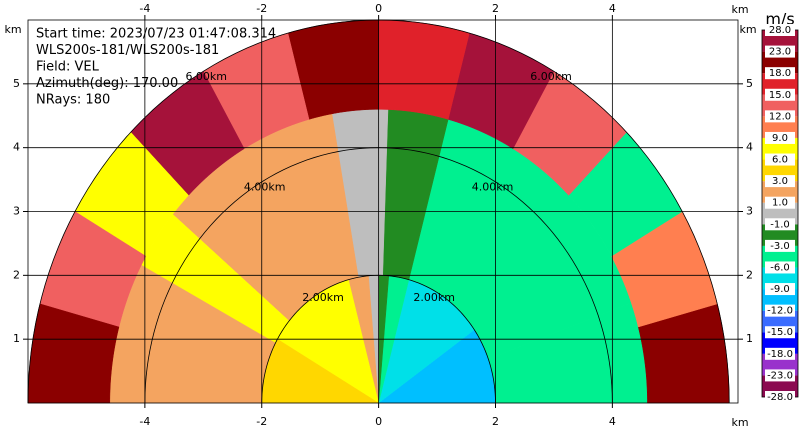 This screenshot has width=800, height=435. I want to click on info-text: Azimuth(deg): 170.00, so click(107, 83).